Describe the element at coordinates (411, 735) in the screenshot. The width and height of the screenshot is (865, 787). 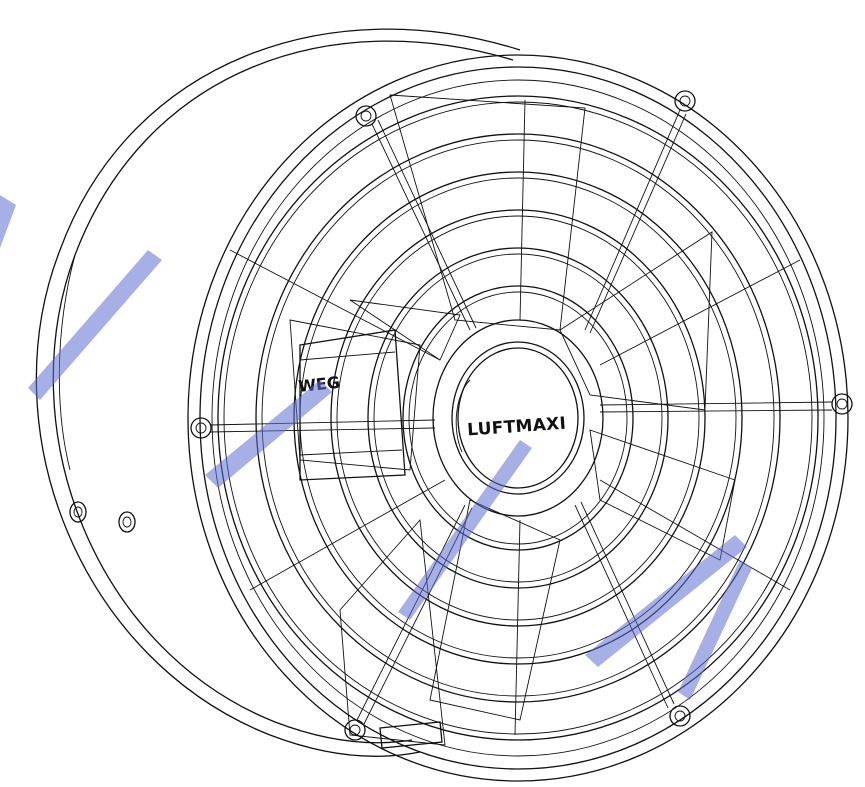
I see `bottom-bracket` at that location.